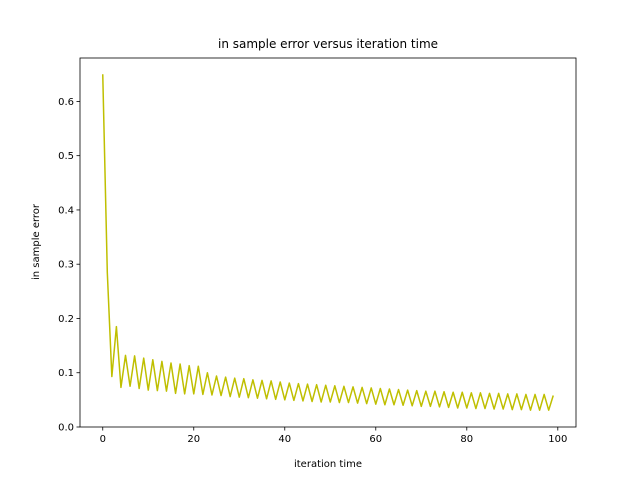  I want to click on y-axis-label: in sample error, so click(36, 241).